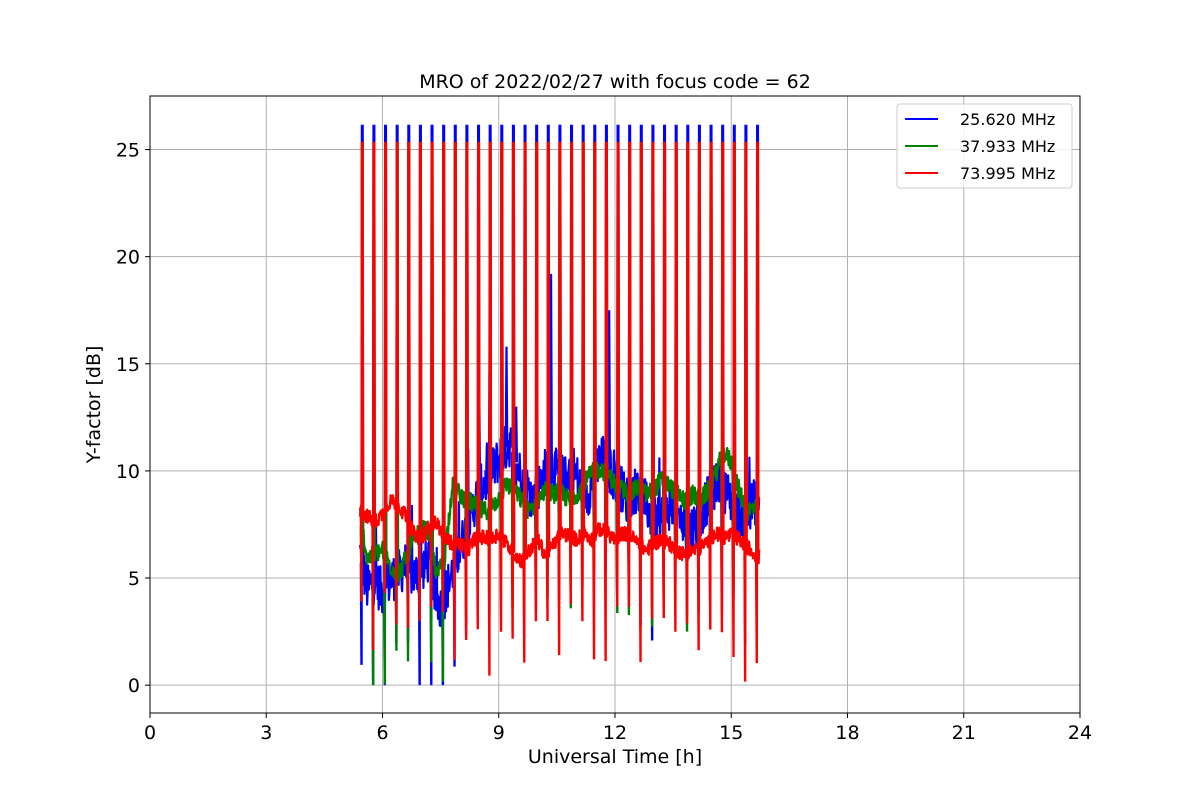 This screenshot has width=1200, height=804. Describe the element at coordinates (847, 733) in the screenshot. I see `x-tick-label: 18` at that location.